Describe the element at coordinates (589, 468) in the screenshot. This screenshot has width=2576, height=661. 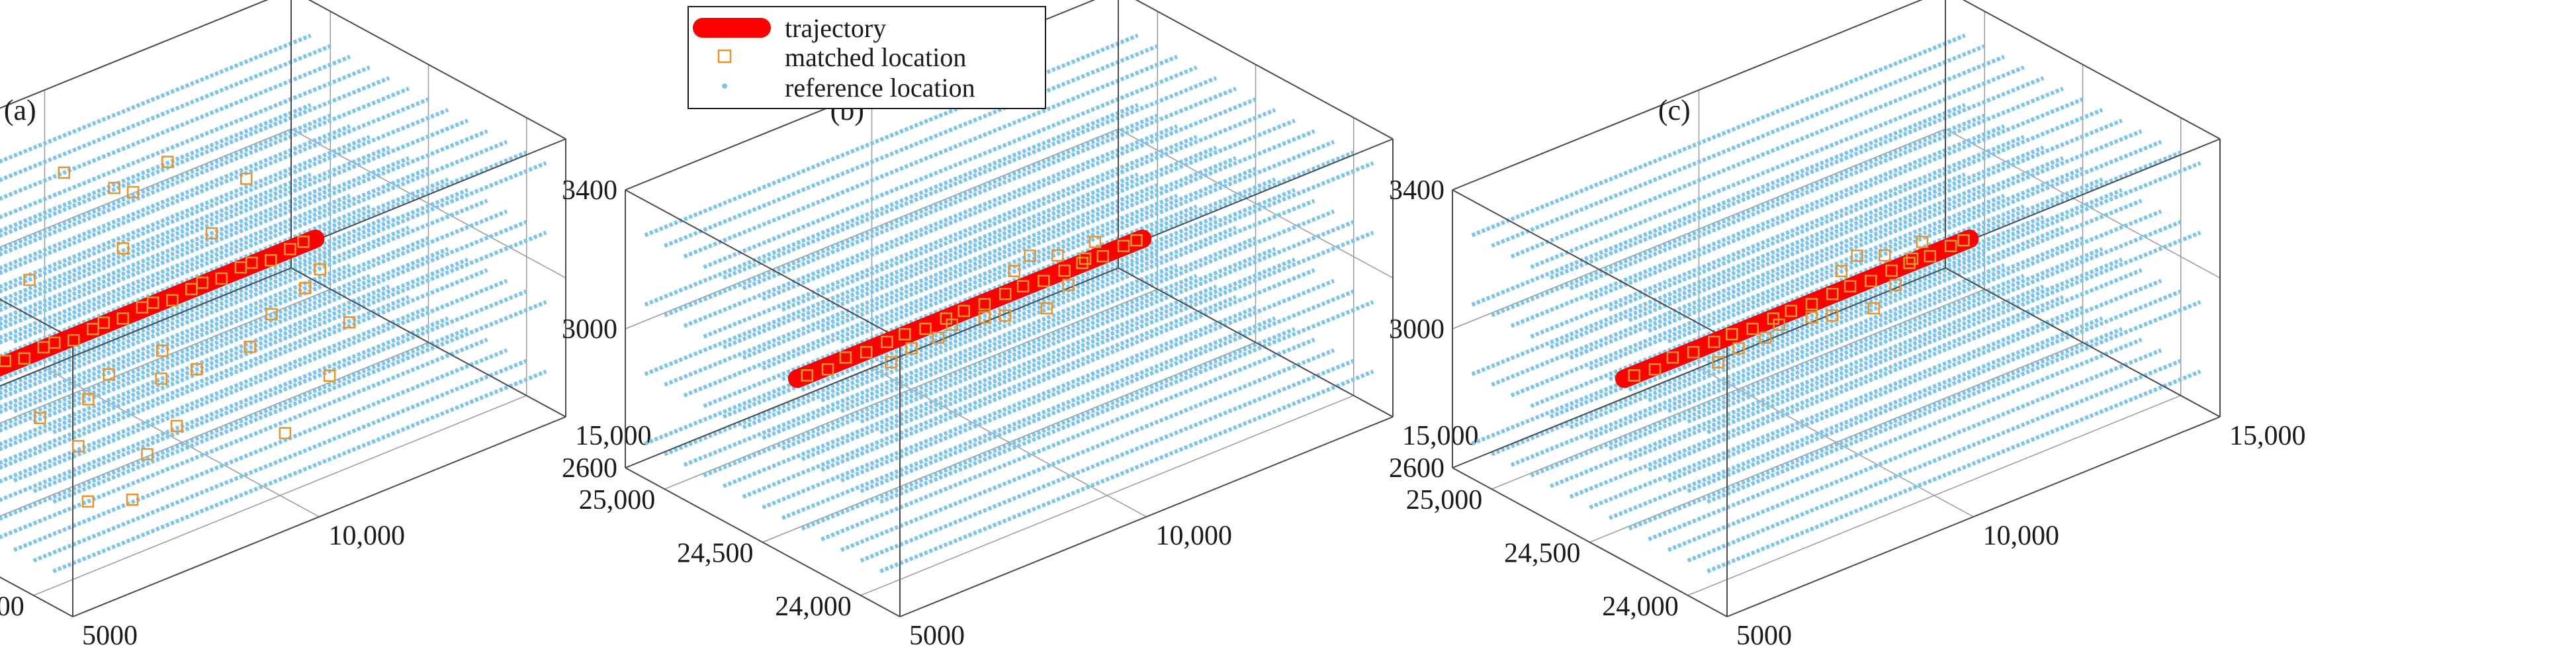
I see `z-tick-label: 2600` at that location.